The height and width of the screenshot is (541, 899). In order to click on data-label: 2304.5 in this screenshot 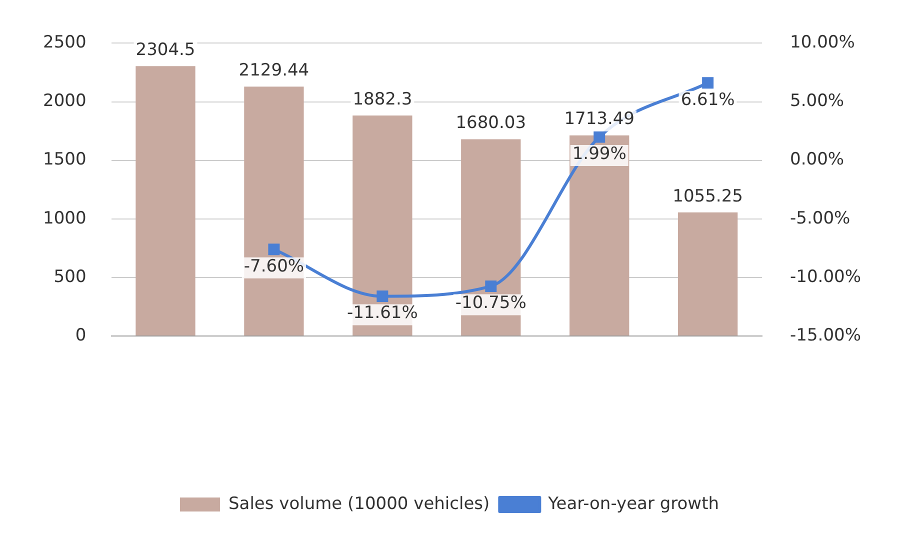, I will do `click(166, 50)`.